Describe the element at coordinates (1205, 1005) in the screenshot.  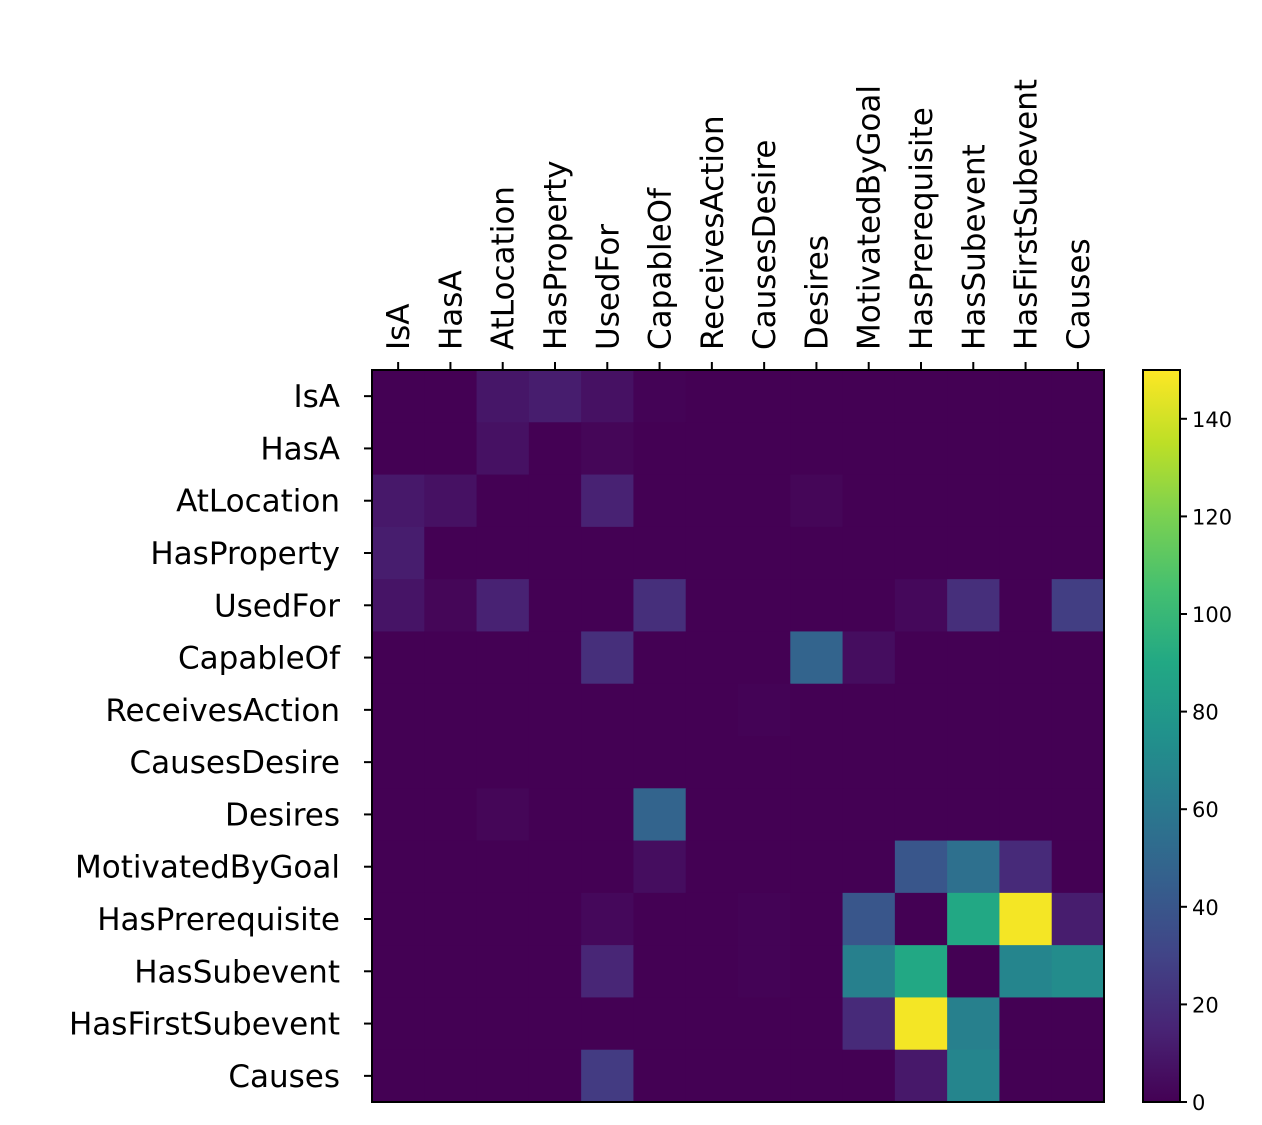
I see `colorbar-tick-label: 20` at that location.